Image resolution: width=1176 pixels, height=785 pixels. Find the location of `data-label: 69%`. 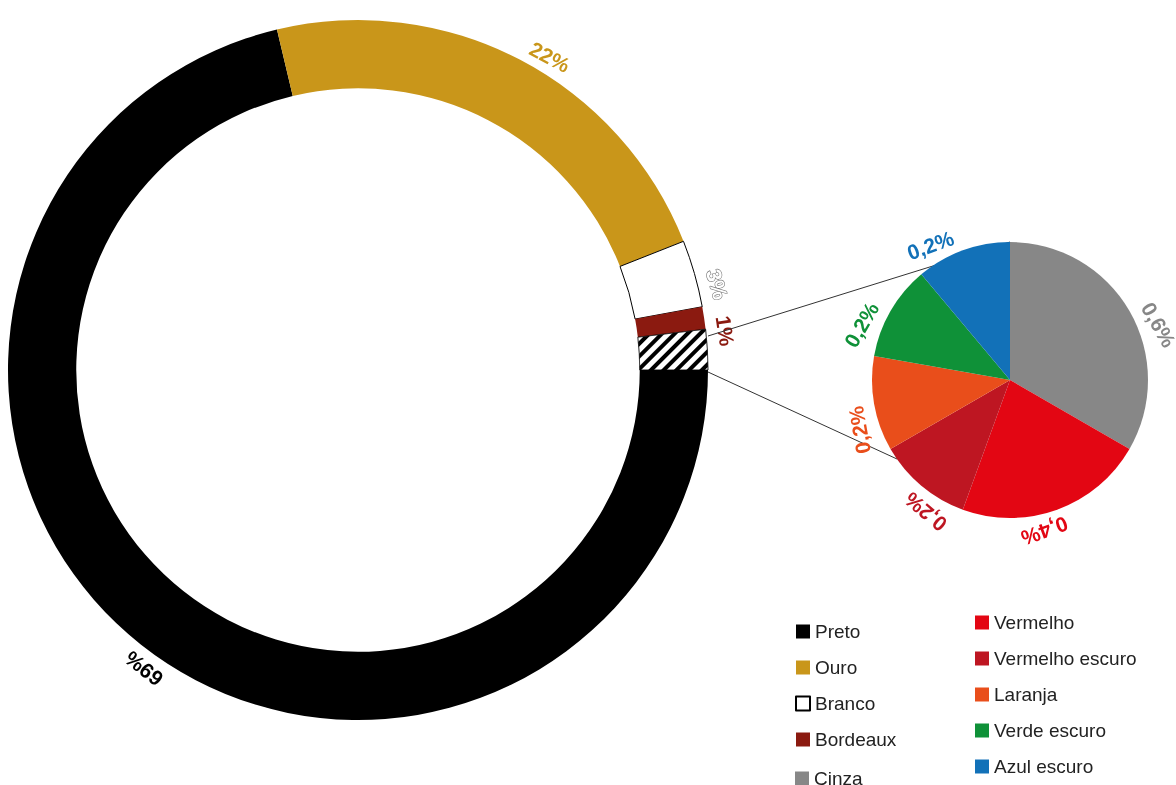

data-label: 69% is located at coordinates (143, 668).